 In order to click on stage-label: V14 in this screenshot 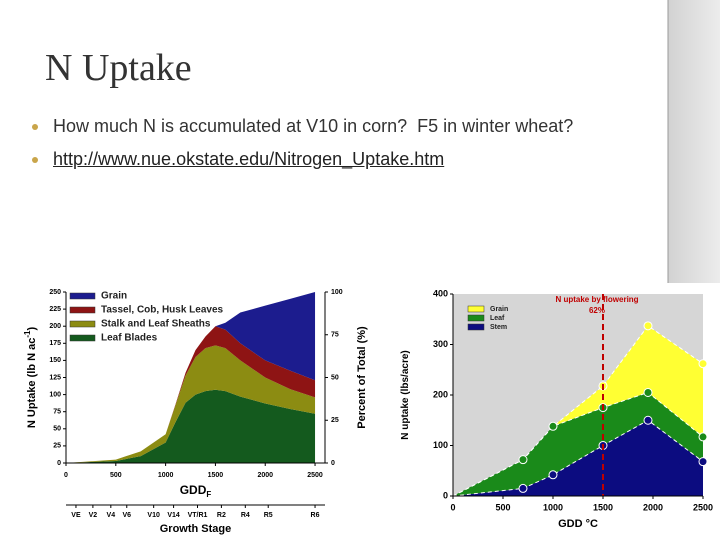, I will do `click(173, 515)`.